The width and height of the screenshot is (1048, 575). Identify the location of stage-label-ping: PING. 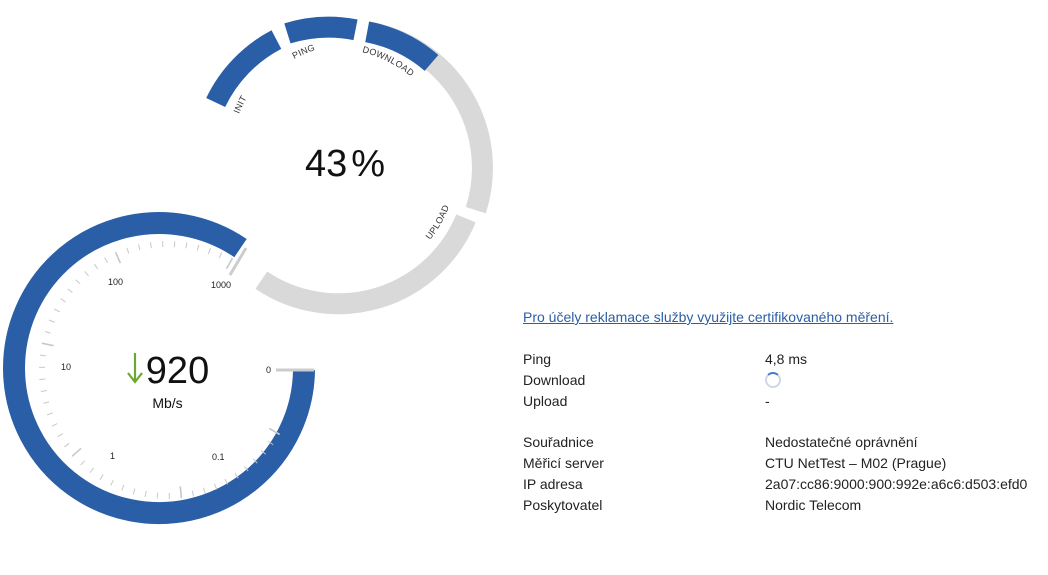
(304, 51).